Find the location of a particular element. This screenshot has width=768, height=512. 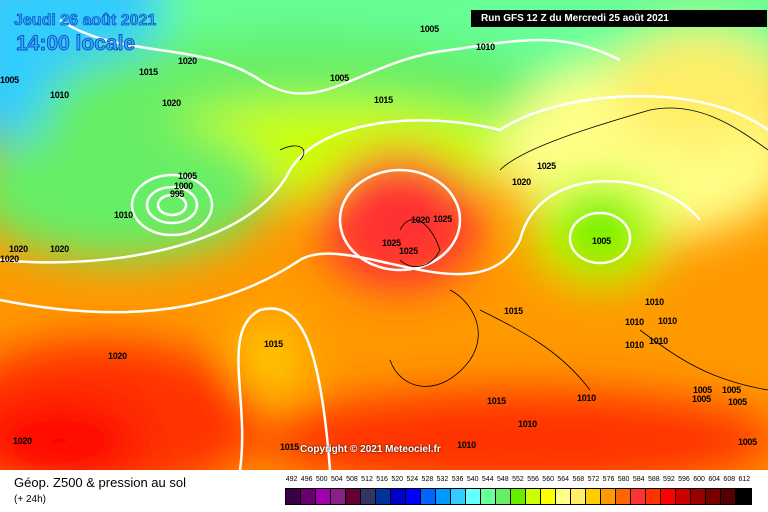

scale-tick-label: 524 is located at coordinates (412, 479).